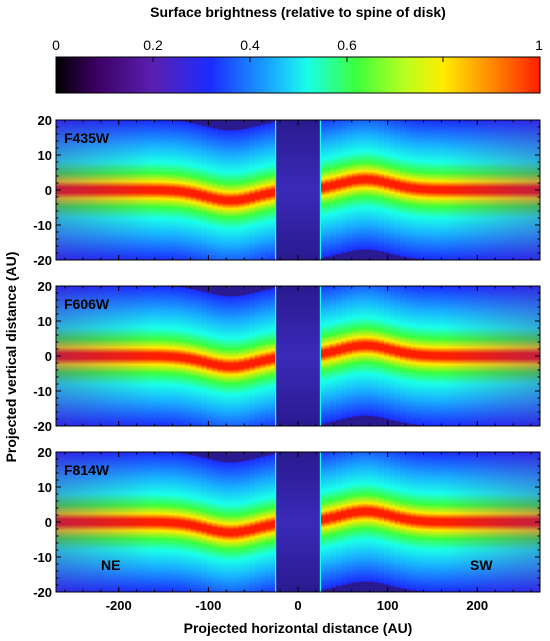  I want to click on side-label-sw: SW, so click(481, 565).